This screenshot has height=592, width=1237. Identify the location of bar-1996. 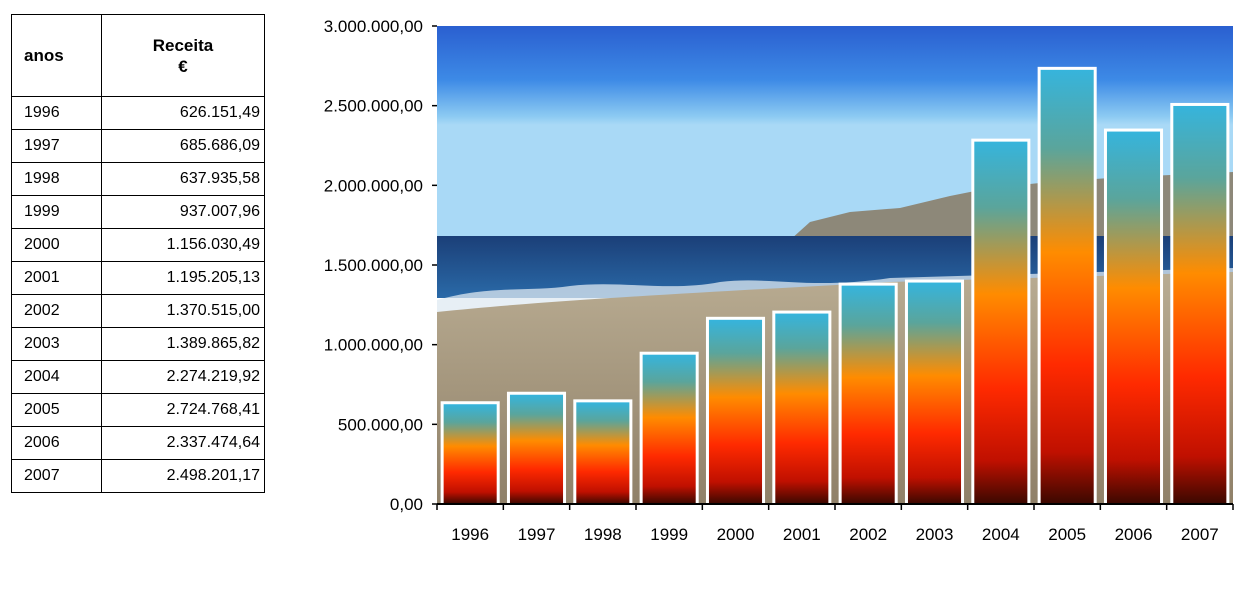
(470, 452).